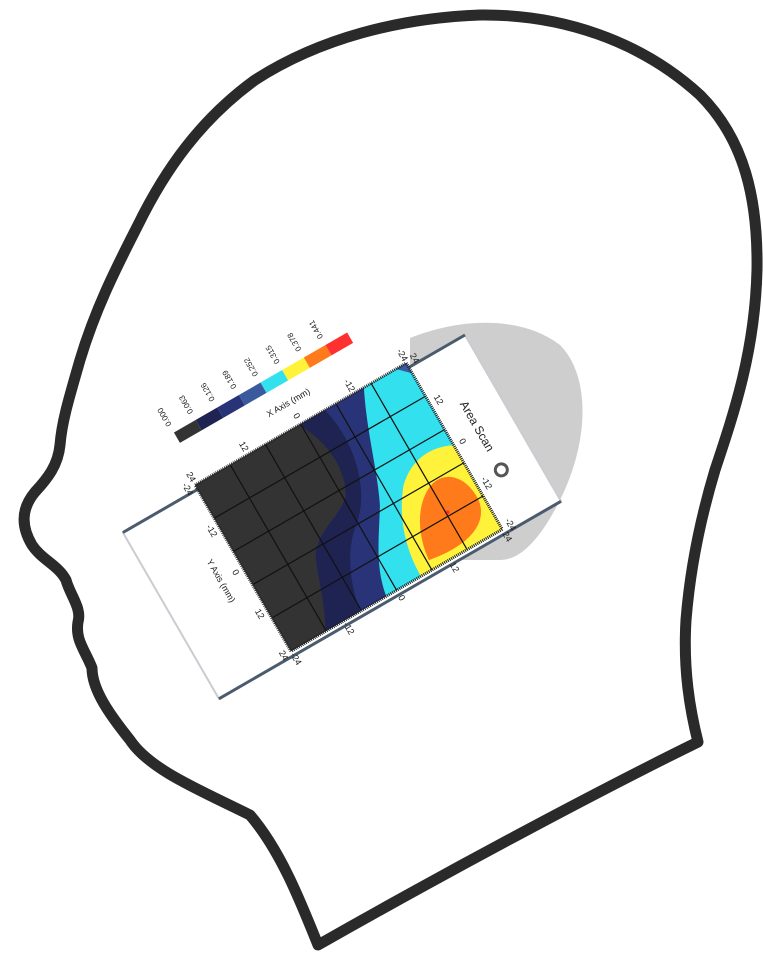  What do you see at coordinates (273, 354) in the screenshot?
I see `legend-label: 0.315` at bounding box center [273, 354].